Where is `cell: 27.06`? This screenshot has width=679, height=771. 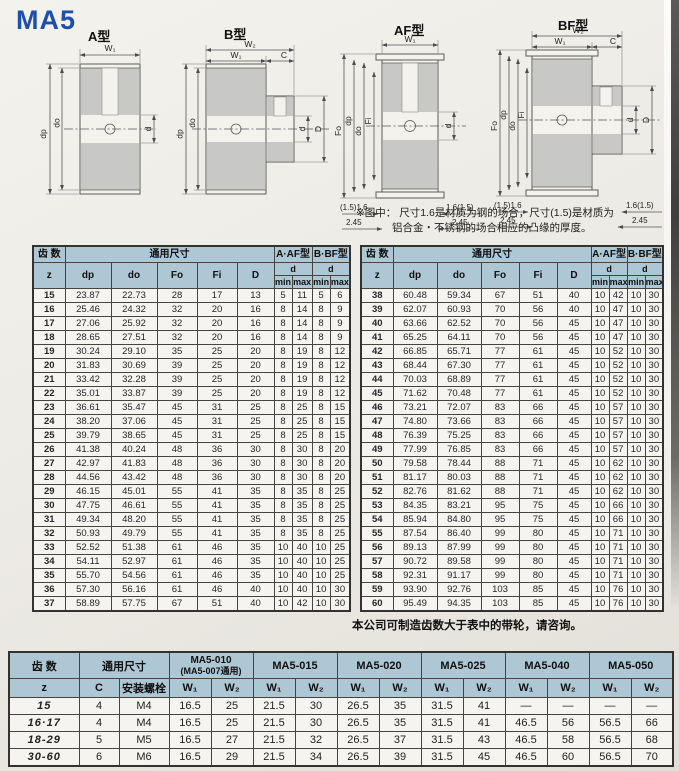 cell: 27.06 is located at coordinates (88, 323).